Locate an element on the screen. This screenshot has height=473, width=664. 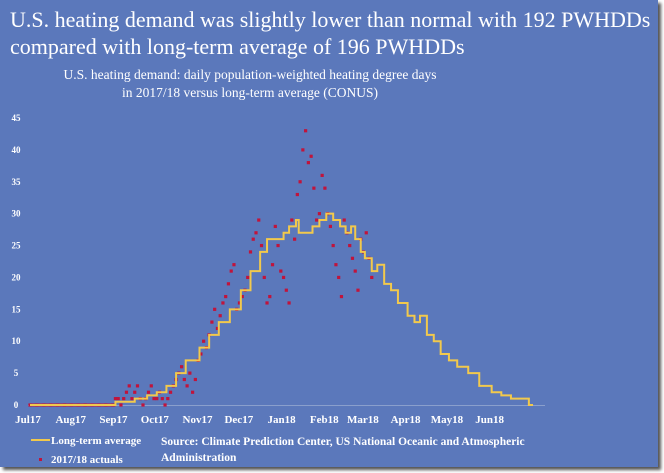
source-line-2: Administration is located at coordinates (199, 458).